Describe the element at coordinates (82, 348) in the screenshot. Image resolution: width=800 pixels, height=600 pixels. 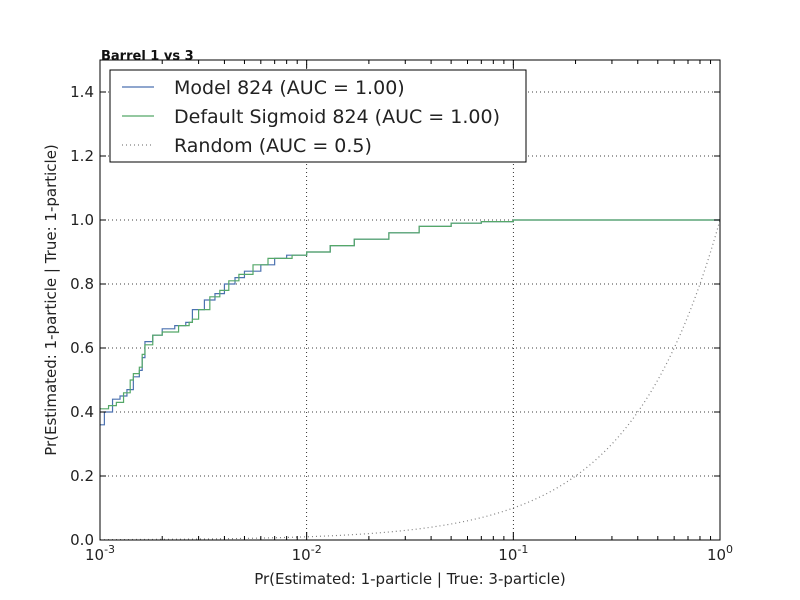
I see `y-tick-label: 0.6` at that location.